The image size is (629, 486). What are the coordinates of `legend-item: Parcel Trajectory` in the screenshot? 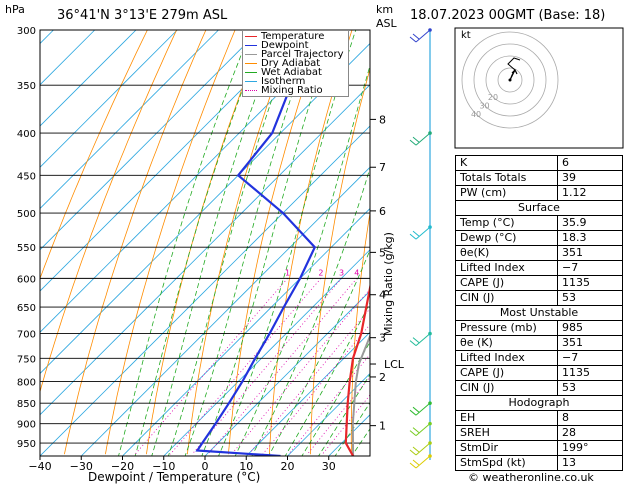 It's located at (294, 54).